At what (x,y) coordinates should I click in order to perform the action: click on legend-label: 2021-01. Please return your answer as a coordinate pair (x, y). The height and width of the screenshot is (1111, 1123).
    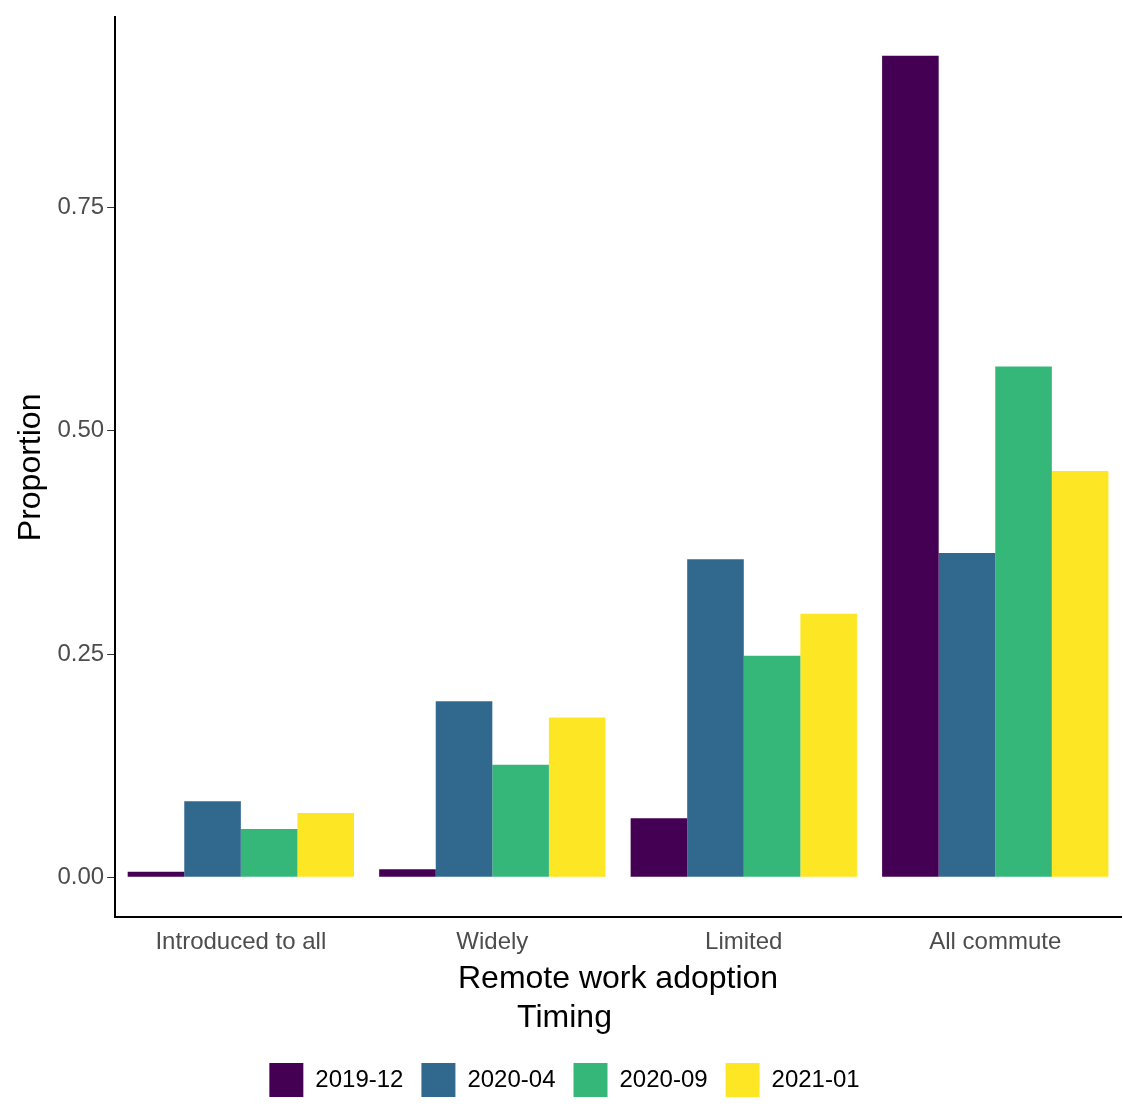
    Looking at the image, I should click on (815, 1078).